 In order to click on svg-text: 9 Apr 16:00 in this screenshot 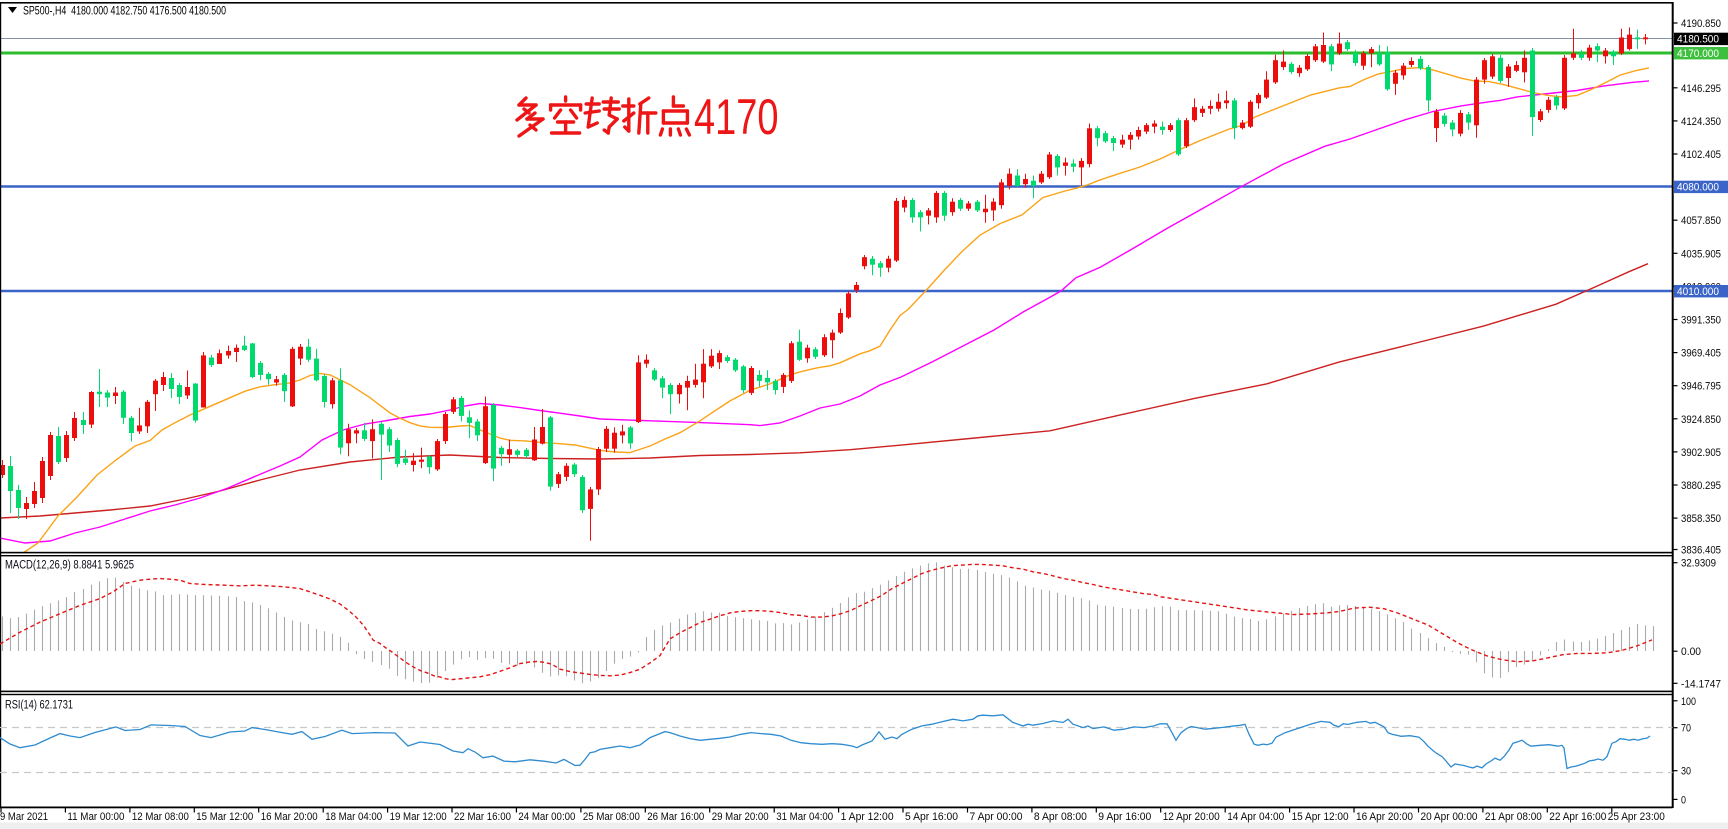, I will do `click(1124, 817)`.